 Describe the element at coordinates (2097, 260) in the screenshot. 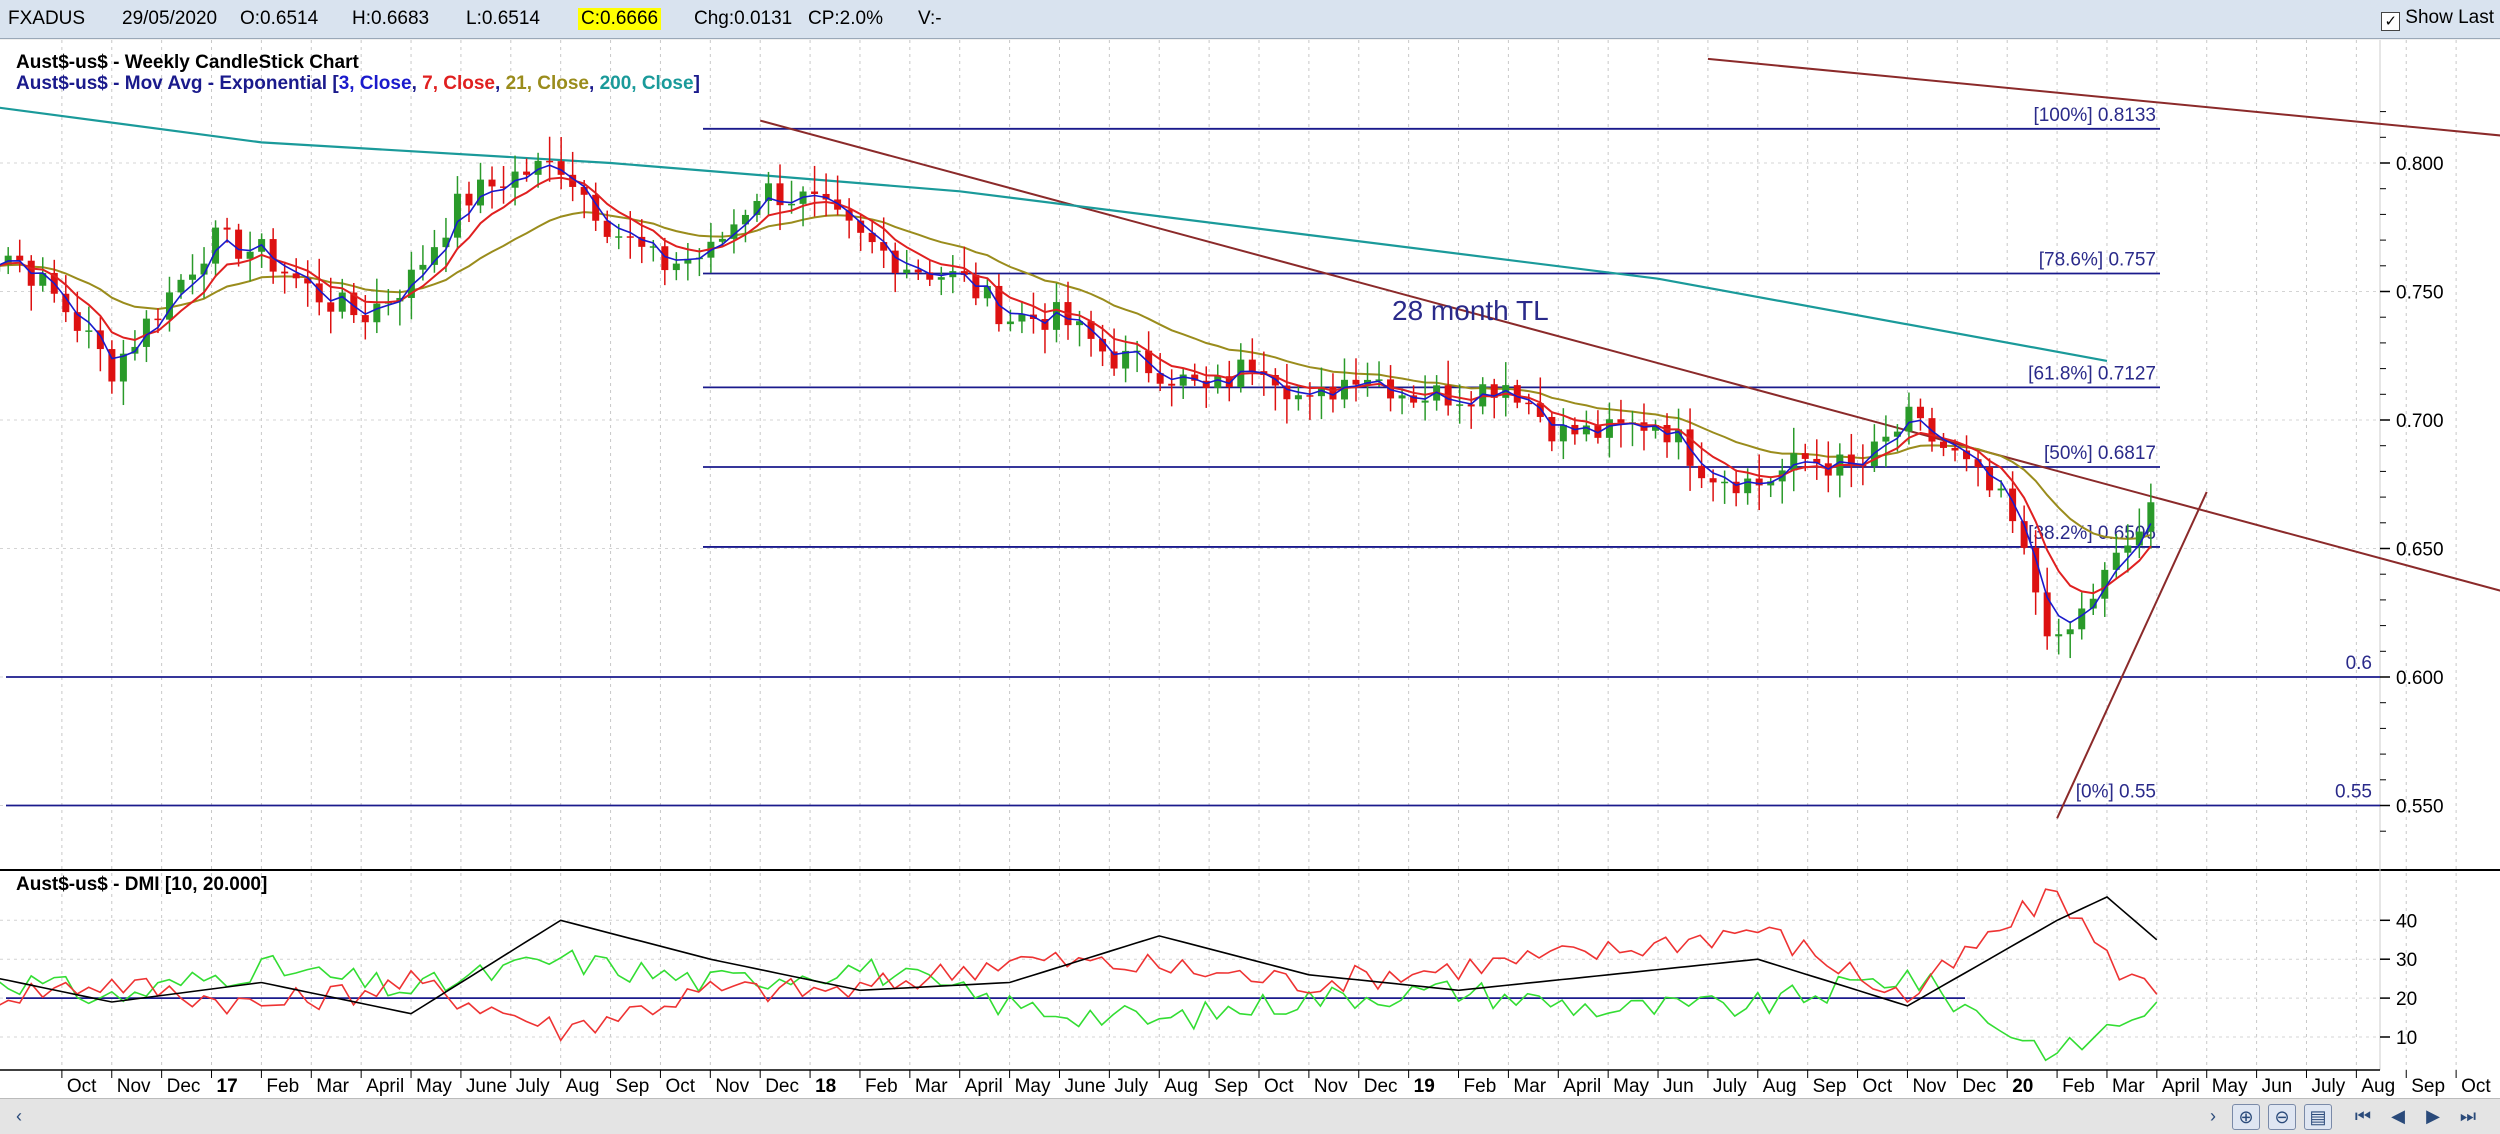

I see `fib-level-label: [78.6%] 0.757` at that location.